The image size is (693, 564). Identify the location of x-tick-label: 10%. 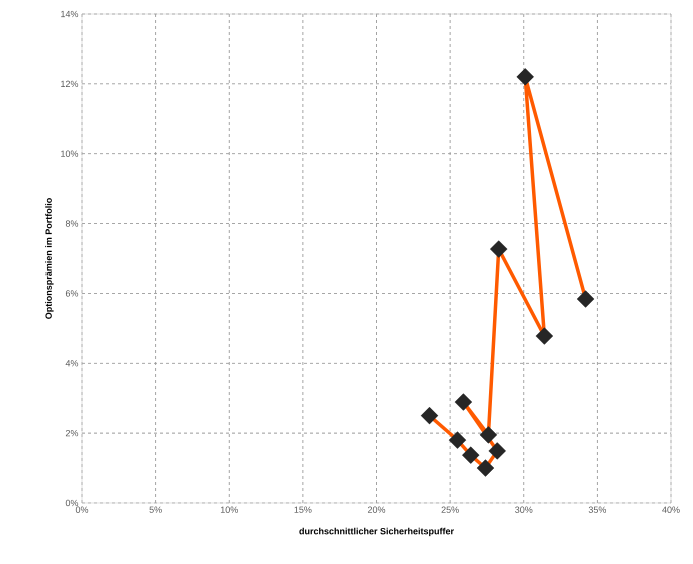
(229, 509).